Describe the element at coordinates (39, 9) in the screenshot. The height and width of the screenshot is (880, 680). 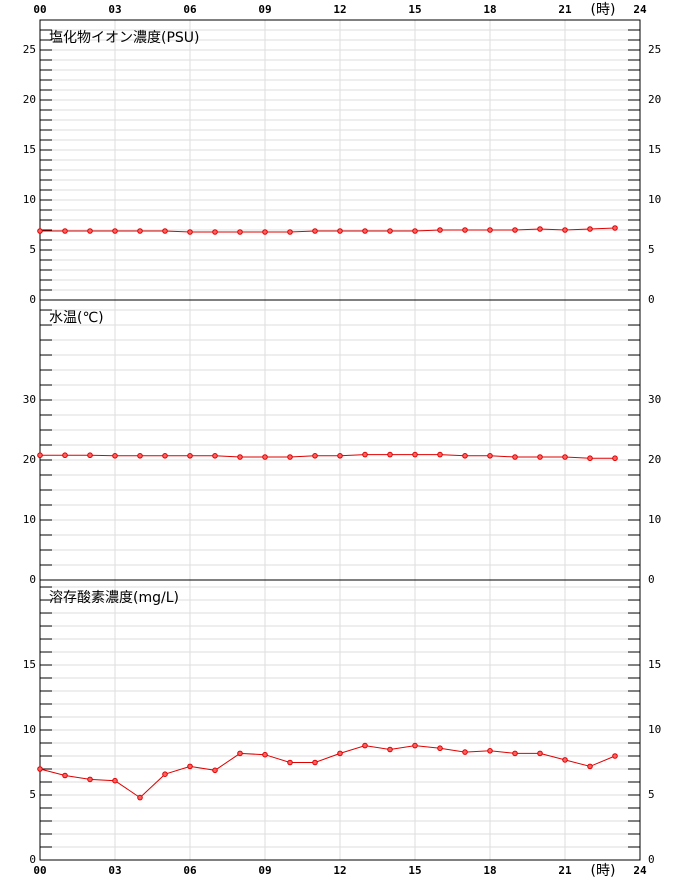
I see `x-tick-label: 00` at that location.